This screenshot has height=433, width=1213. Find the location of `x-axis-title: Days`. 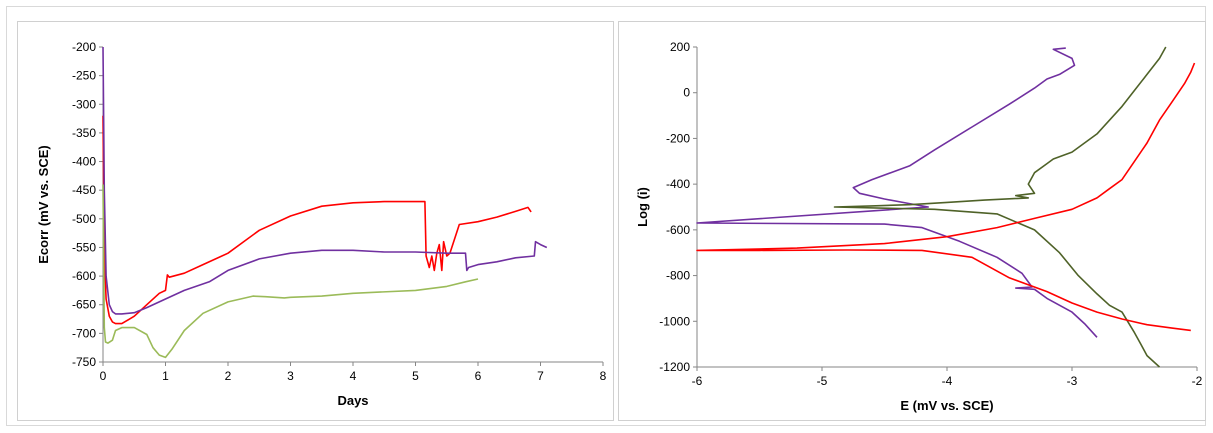

x-axis-title: Days is located at coordinates (352, 400).